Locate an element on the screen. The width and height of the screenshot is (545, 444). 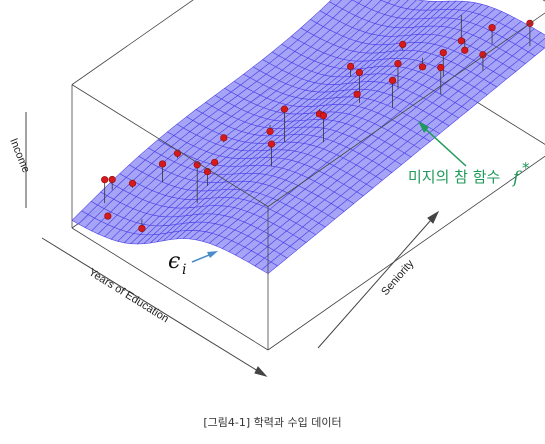
true-function-superscript: * is located at coordinates (526, 168).